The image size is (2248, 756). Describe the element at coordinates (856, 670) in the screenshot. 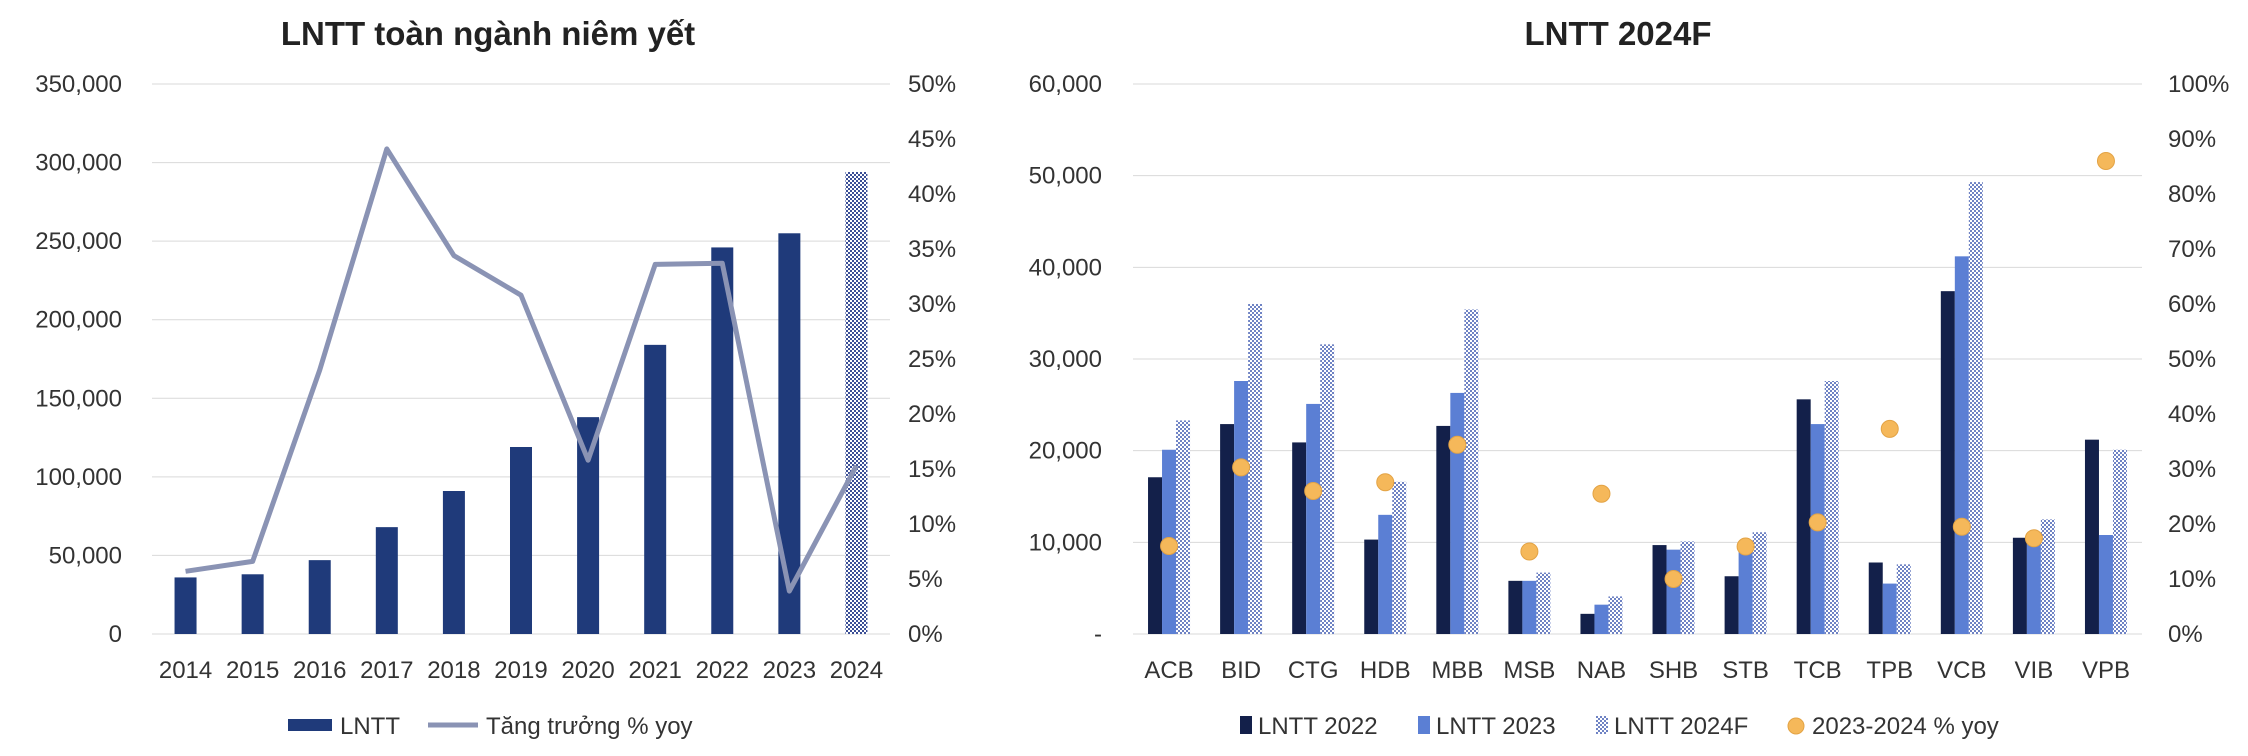

I see `x-tick-label-2024: 2024` at that location.